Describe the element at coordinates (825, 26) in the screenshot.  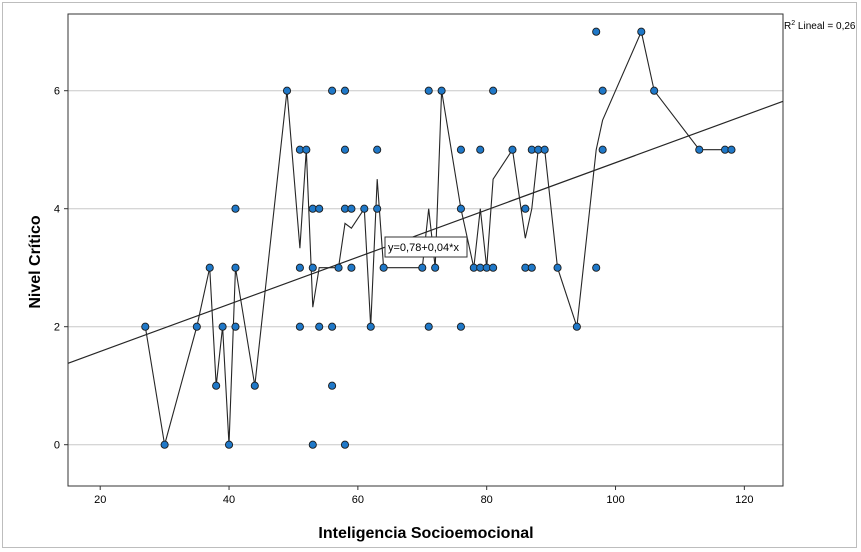
I see `r2-suffix: Lineal = 0,26` at that location.